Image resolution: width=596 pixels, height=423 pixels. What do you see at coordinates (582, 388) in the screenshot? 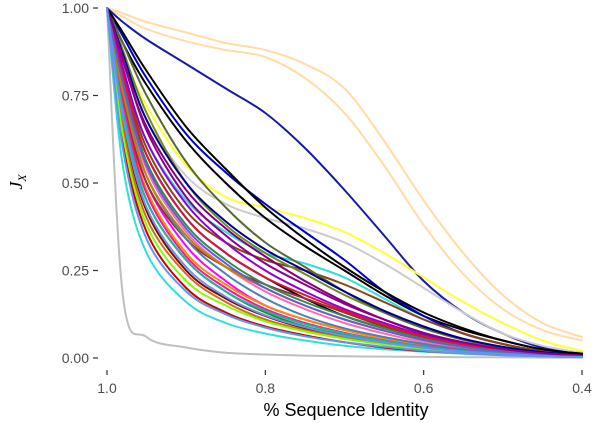
I see `x-tick-label-4: 0.4` at bounding box center [582, 388].